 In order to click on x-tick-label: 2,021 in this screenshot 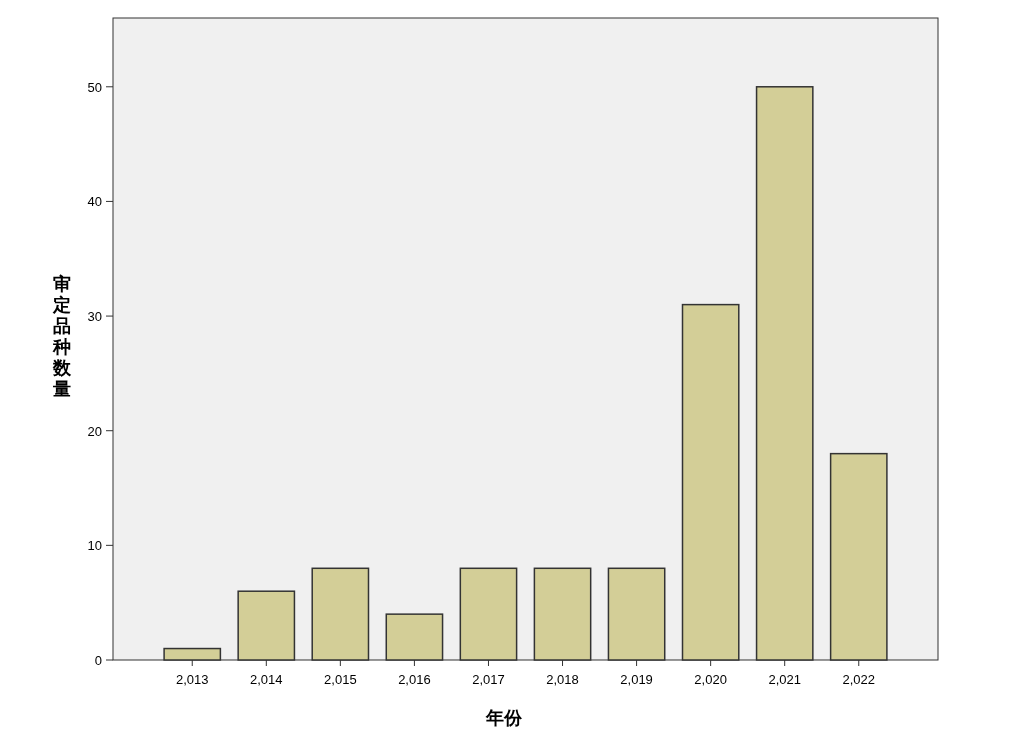, I will do `click(784, 679)`.